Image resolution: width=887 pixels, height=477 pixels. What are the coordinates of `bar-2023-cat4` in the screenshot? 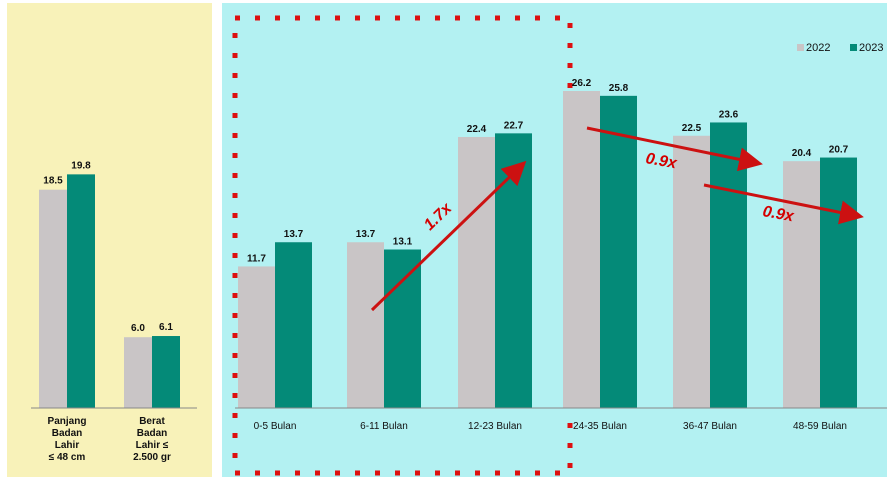 It's located at (728, 265).